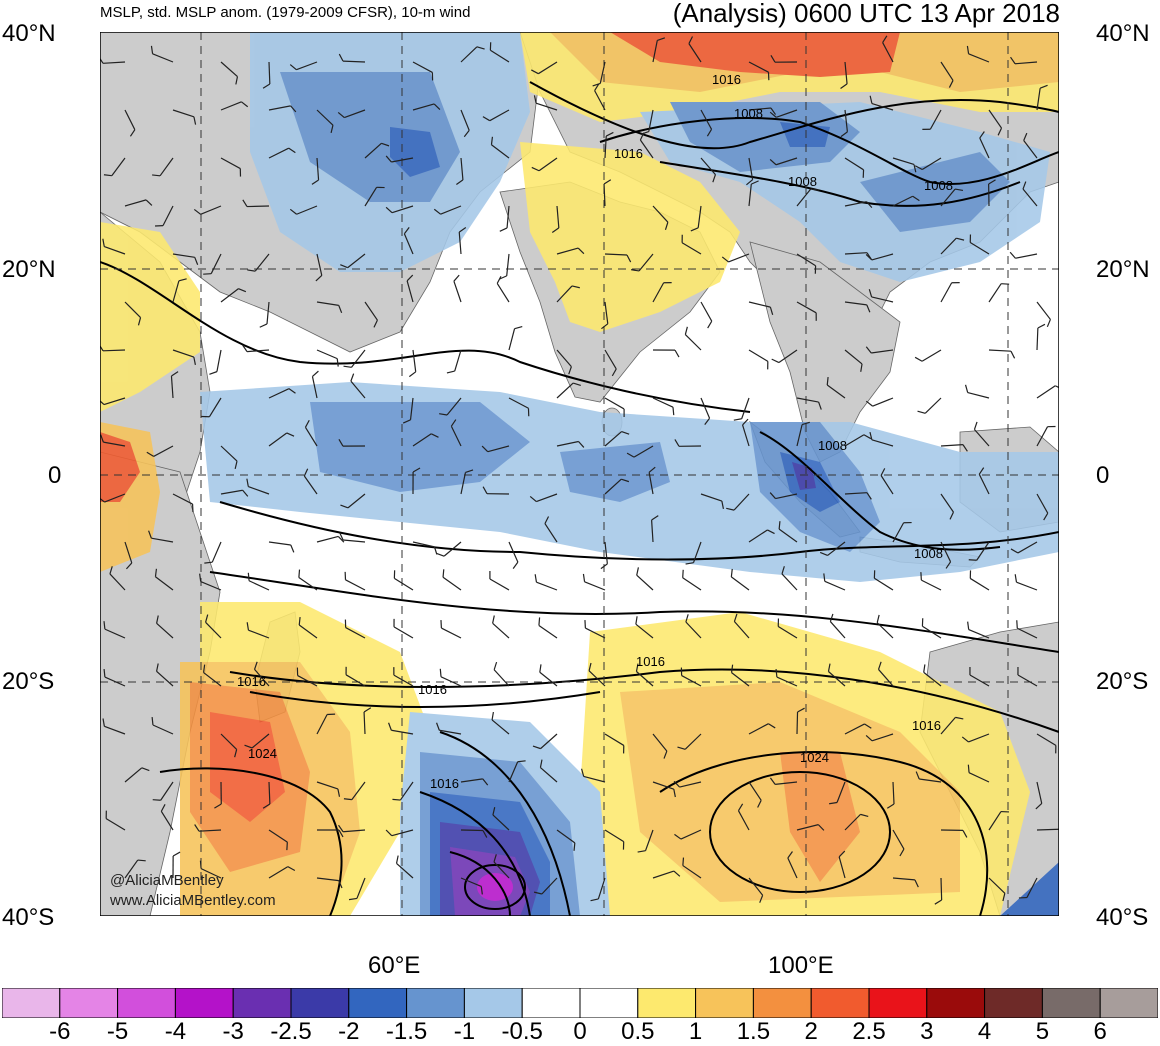  What do you see at coordinates (1123, 34) in the screenshot?
I see `lat-label-right-40n: 40°N` at bounding box center [1123, 34].